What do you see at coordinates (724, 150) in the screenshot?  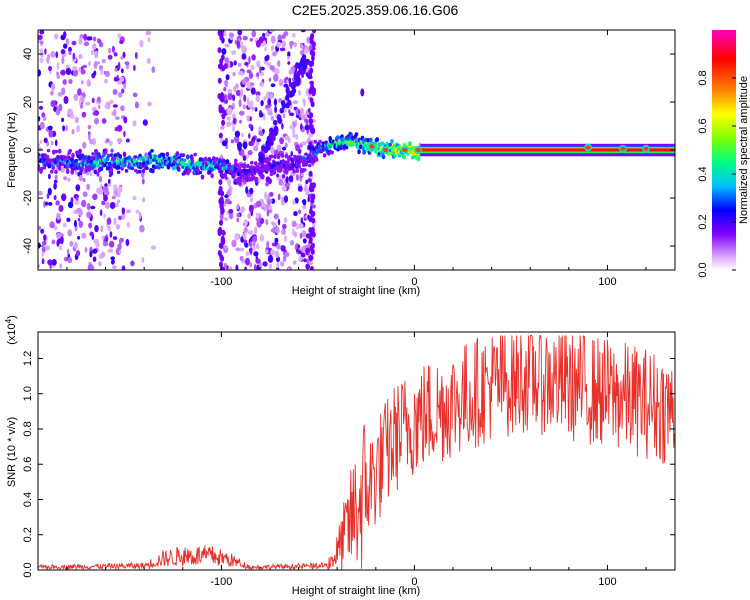 I see `colorbar-gradient` at bounding box center [724, 150].